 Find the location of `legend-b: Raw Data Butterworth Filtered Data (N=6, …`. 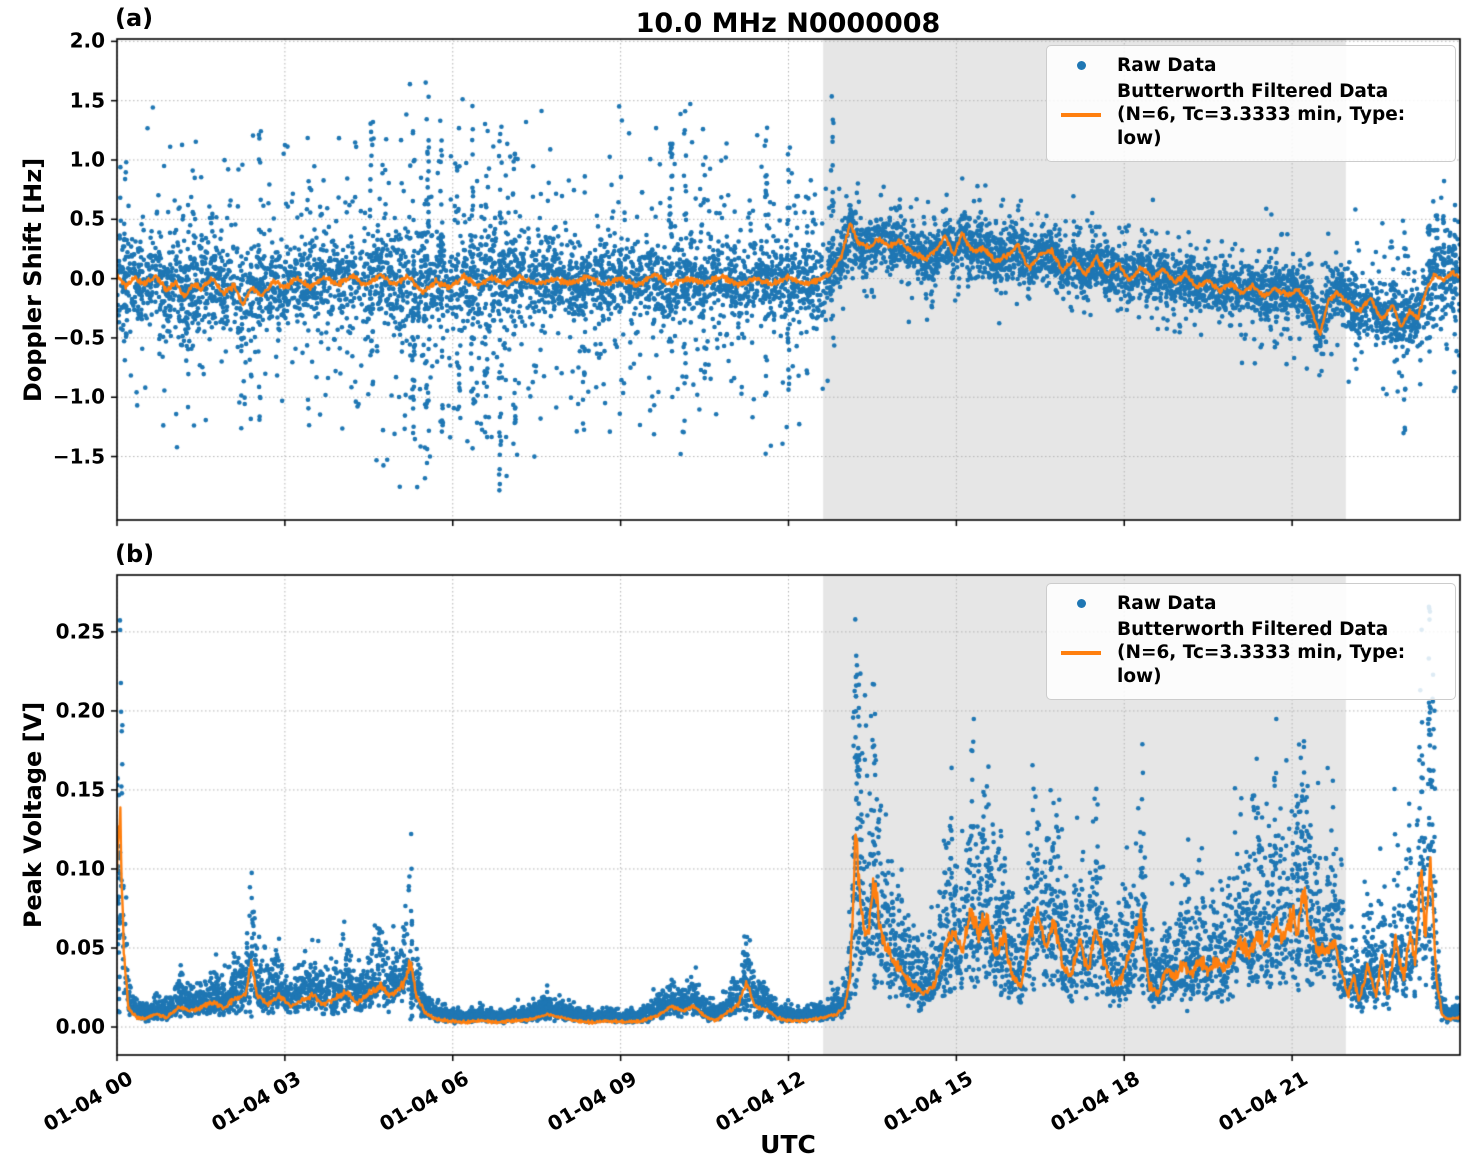

legend-b: Raw Data Butterworth Filtered Data (N=6, … is located at coordinates (1251, 641).